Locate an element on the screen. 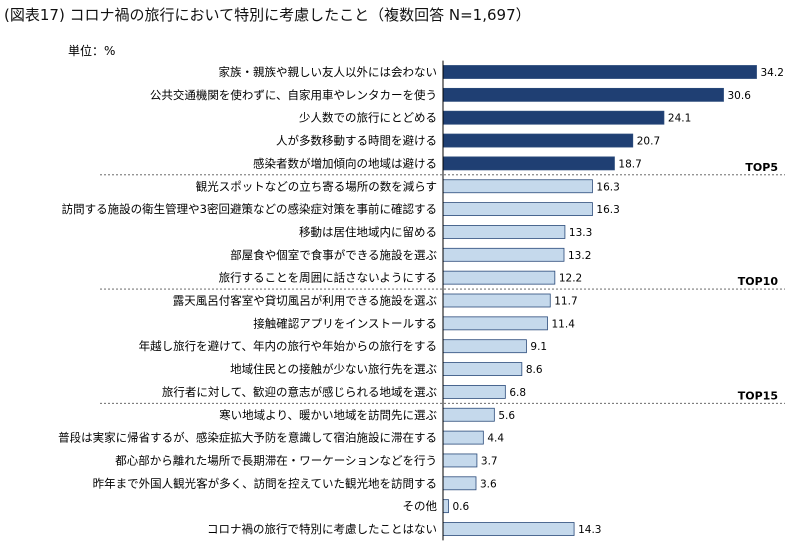 Image resolution: width=800 pixels, height=541 pixels. tier-label: TOP10 is located at coordinates (758, 281).